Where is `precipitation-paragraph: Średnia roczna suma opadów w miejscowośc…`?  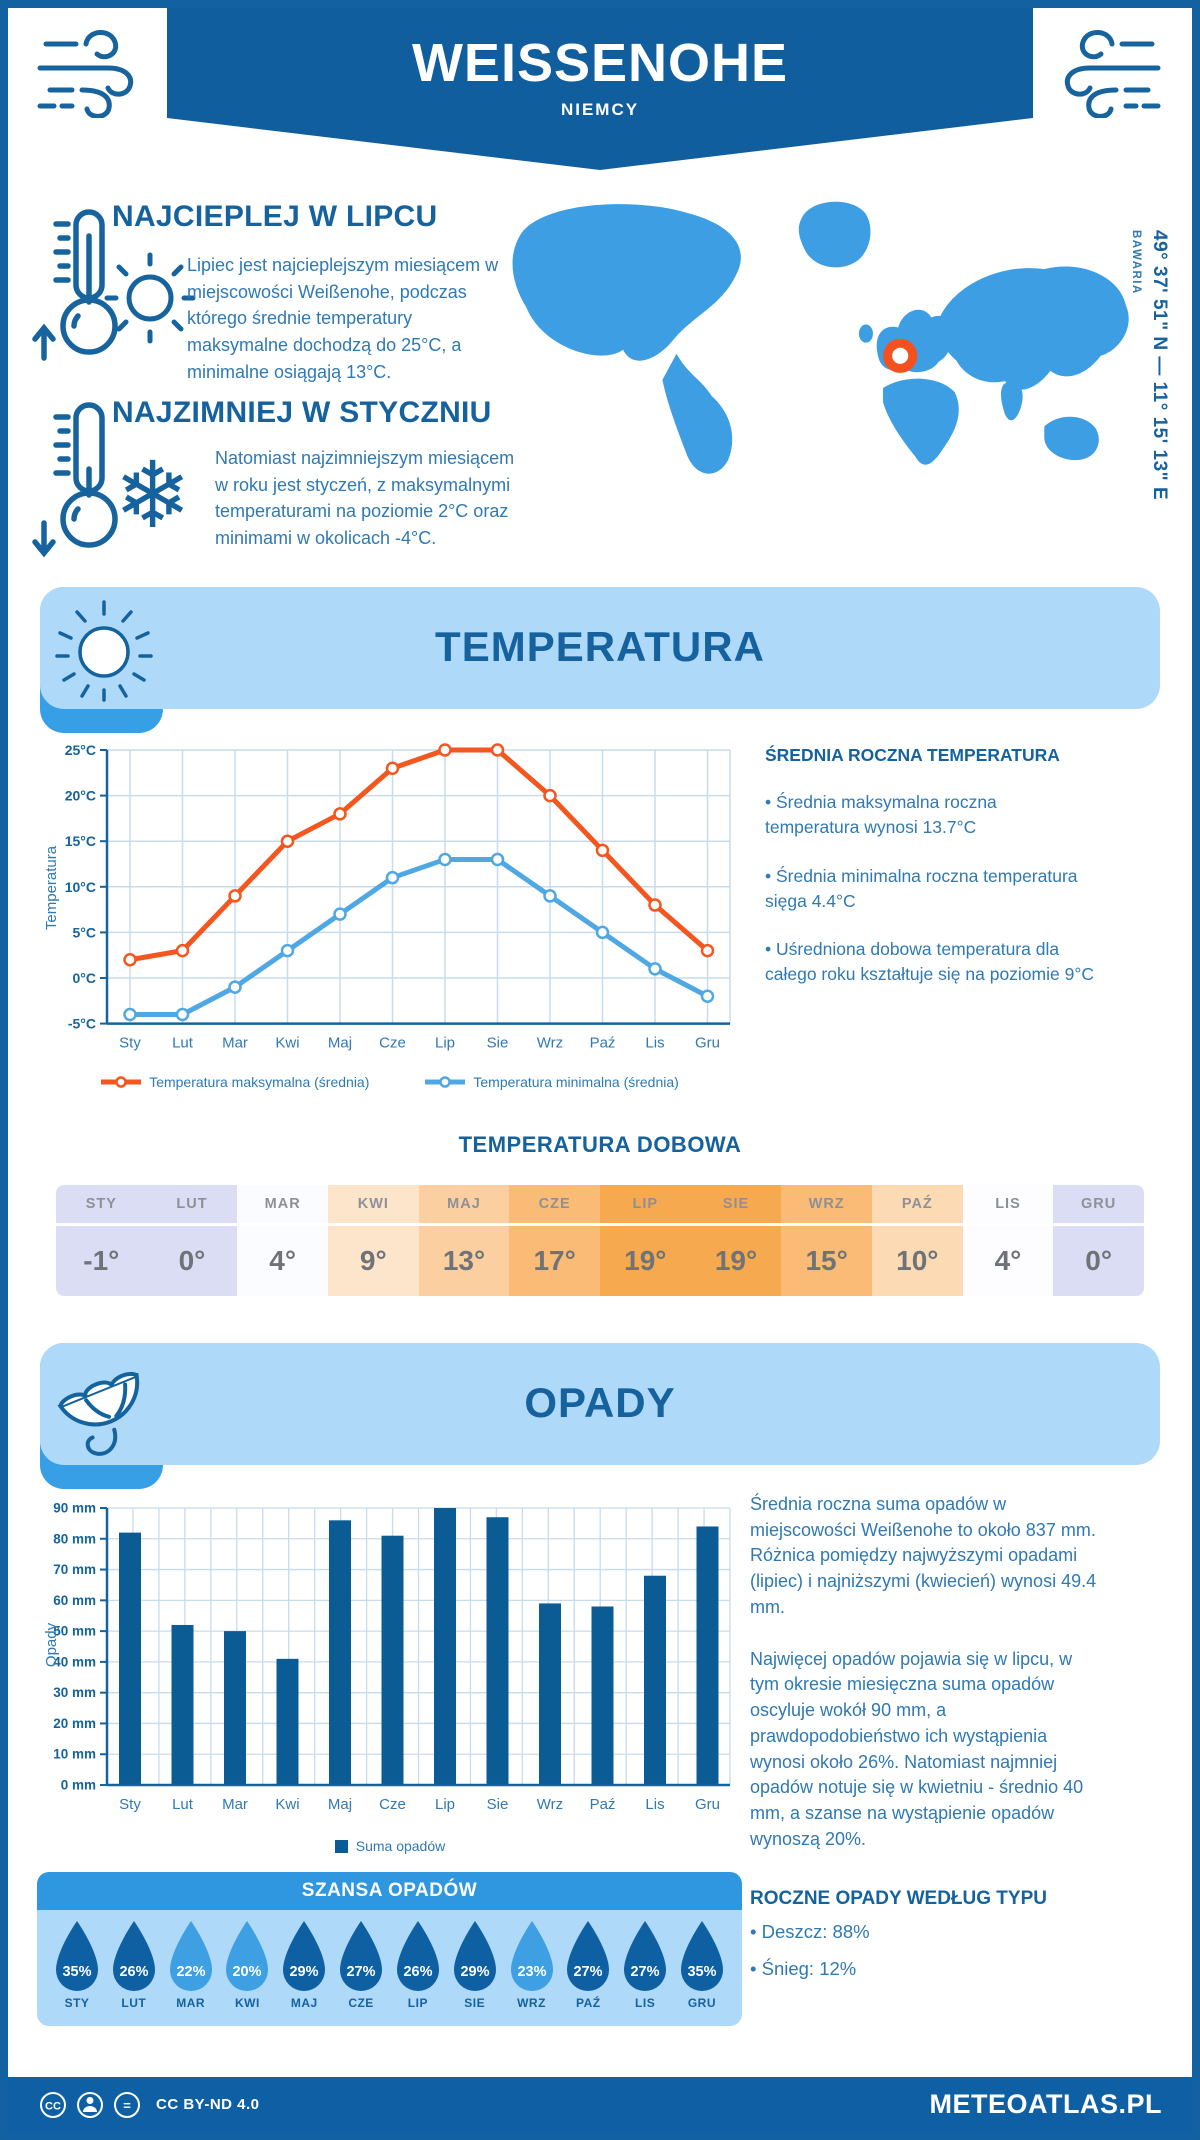
precipitation-paragraph: Średnia roczna suma opadów w miejscowośc… is located at coordinates (923, 1555).